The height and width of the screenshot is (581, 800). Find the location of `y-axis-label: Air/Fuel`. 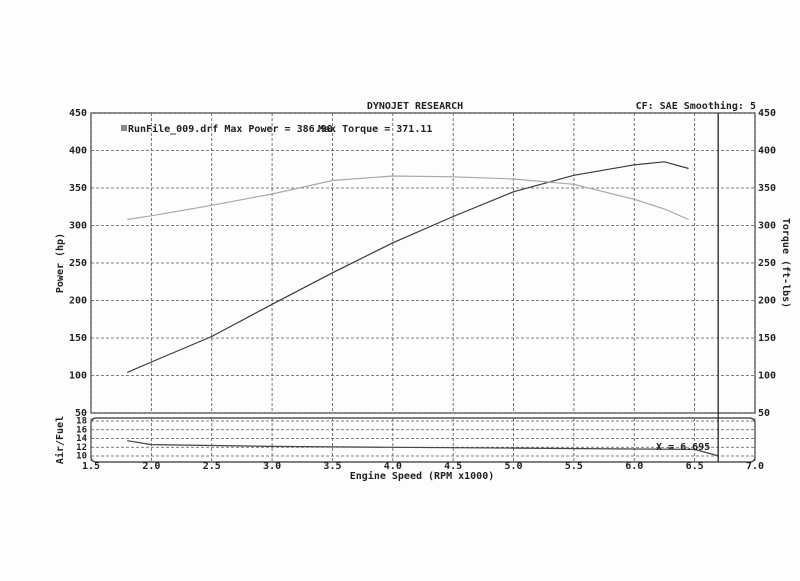

y-axis-label: Air/Fuel is located at coordinates (60, 440).